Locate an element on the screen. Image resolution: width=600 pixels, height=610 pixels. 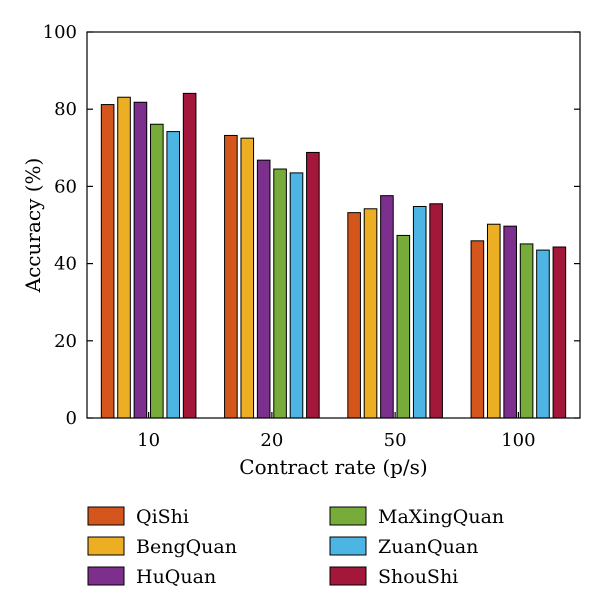
y-tick-label: 20 is located at coordinates (65, 341).